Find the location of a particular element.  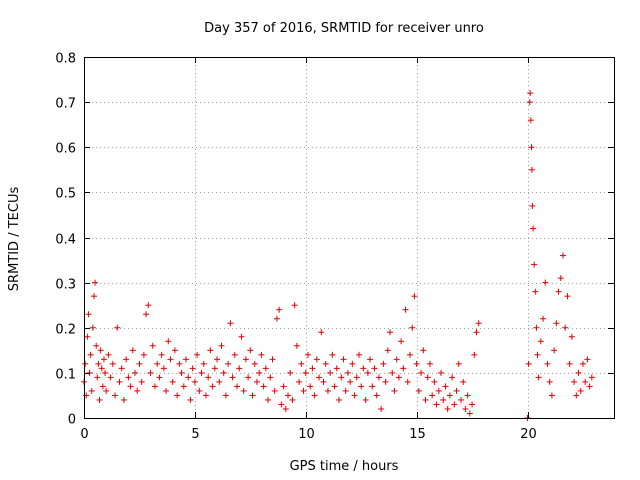

y-tick-label: 0.4 is located at coordinates (65, 240).